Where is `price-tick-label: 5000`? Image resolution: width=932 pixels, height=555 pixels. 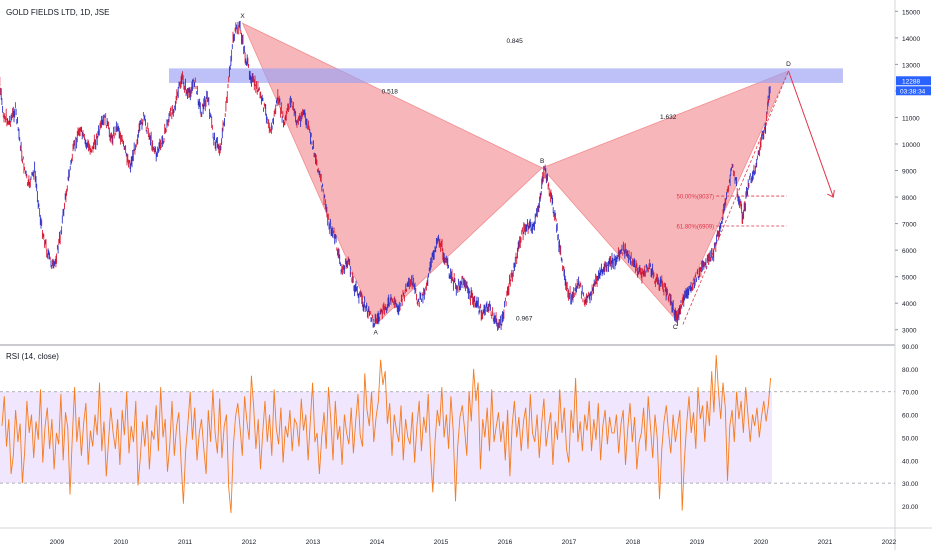
price-tick-label: 5000 is located at coordinates (909, 278).